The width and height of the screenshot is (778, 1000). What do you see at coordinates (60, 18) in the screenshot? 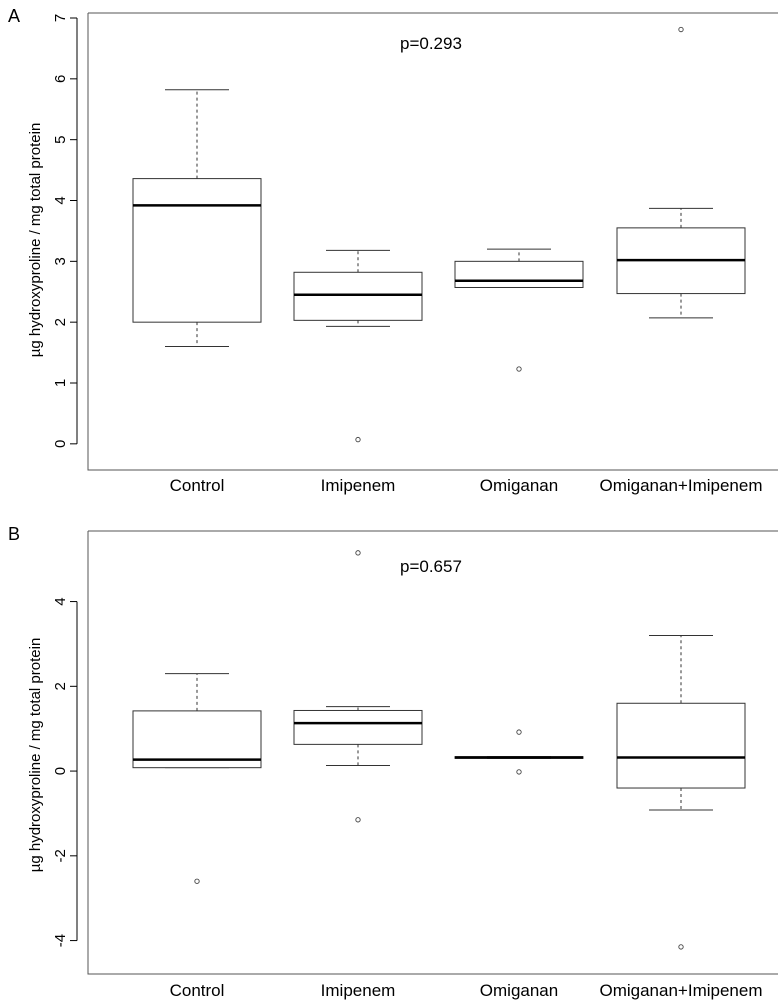
I see `y-tick-label: 7` at bounding box center [60, 18].